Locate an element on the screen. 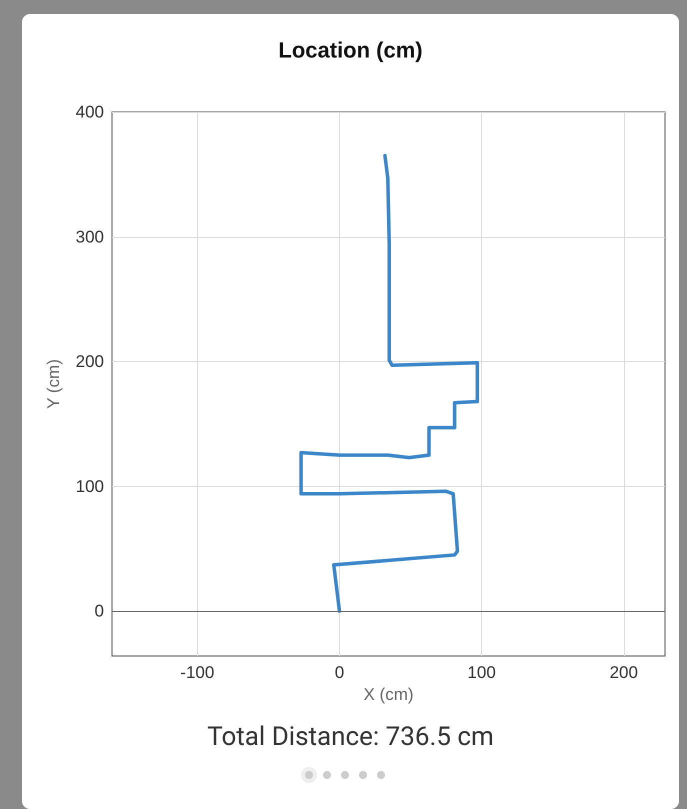  y-tick-label: 300 is located at coordinates (90, 236).